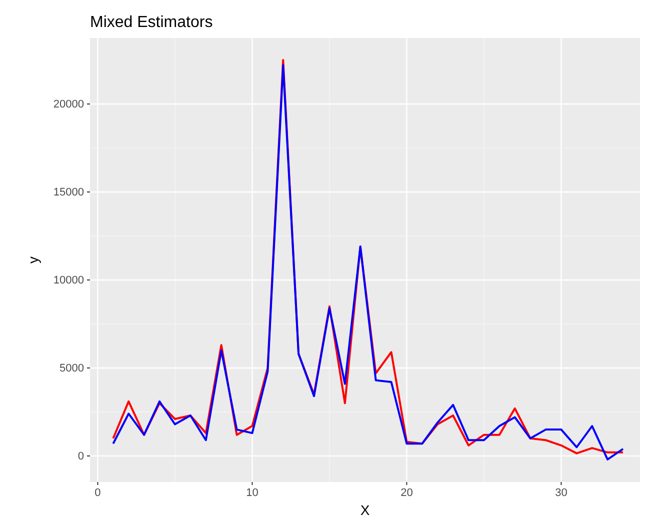  I want to click on x-tick-label: 30, so click(561, 492).